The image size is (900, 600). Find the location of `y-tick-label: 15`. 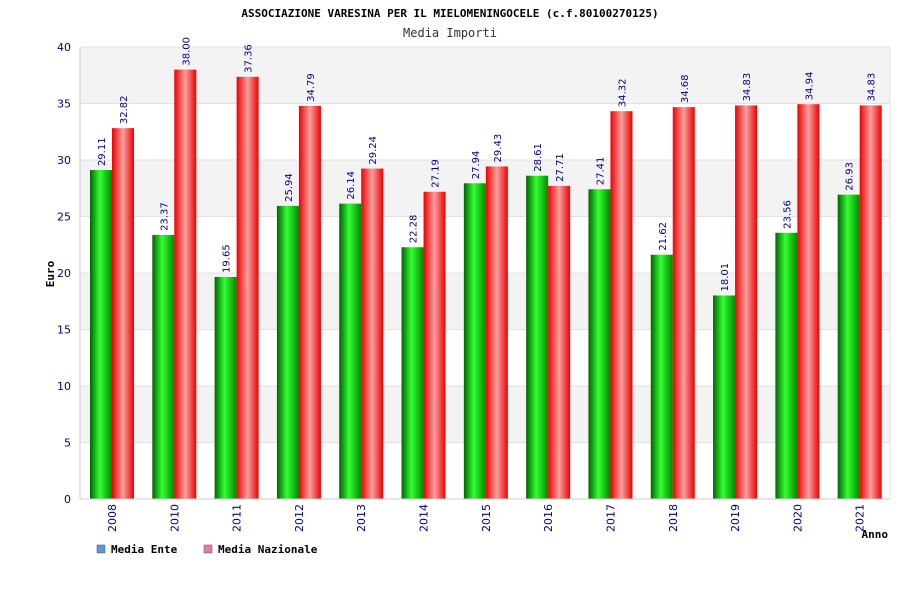

y-tick-label: 15 is located at coordinates (64, 330).